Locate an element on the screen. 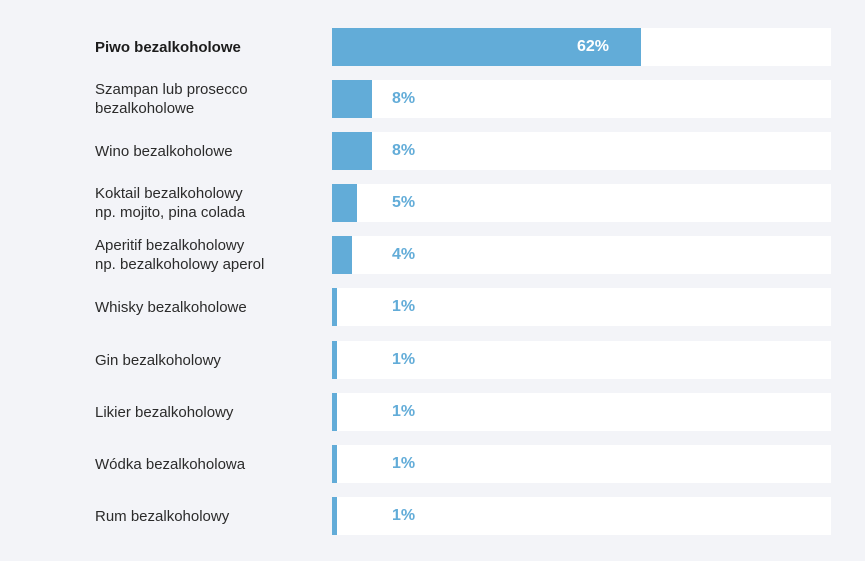 This screenshot has width=865, height=561. bar-row: Szampan lub prosecco bezalkoholowe 8% is located at coordinates (432, 99).